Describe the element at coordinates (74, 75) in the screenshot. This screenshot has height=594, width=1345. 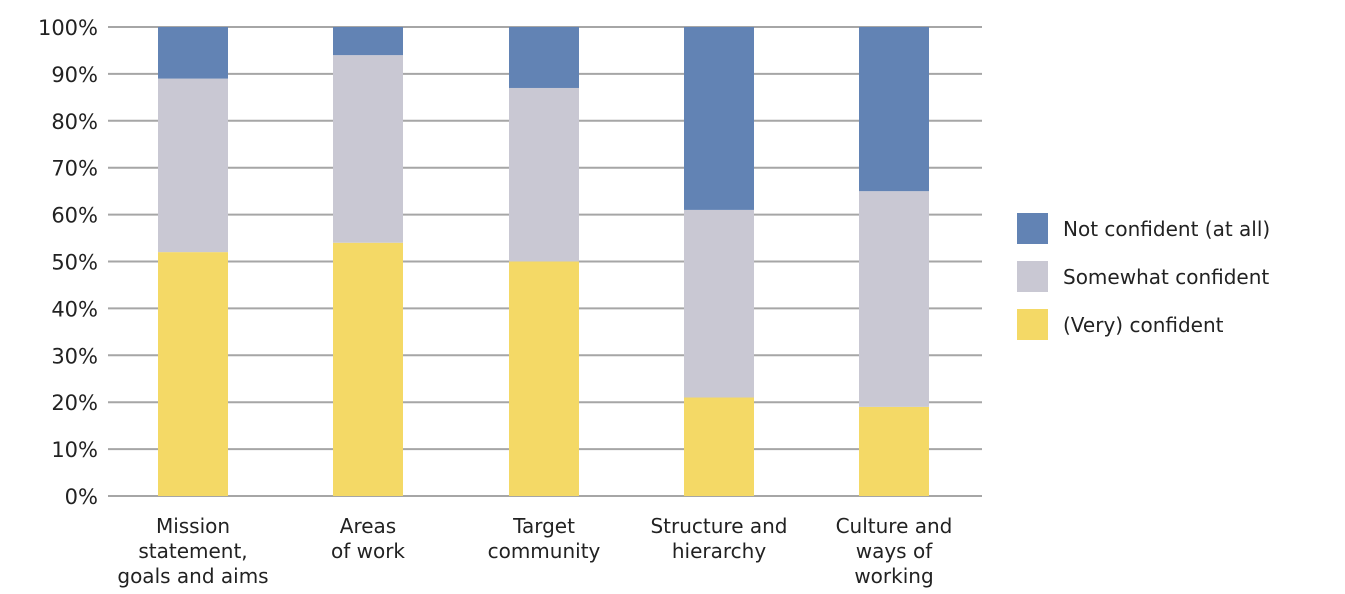
I see `y-tick-label: 90%` at that location.